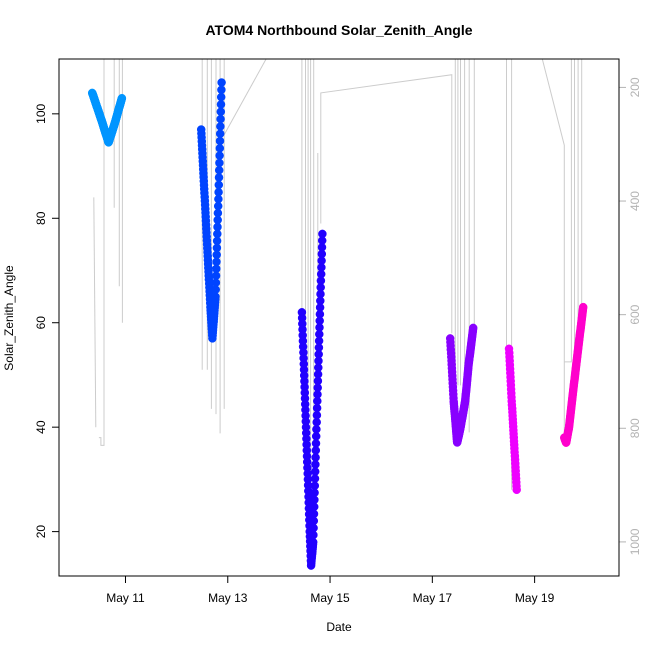 Image resolution: width=650 pixels, height=650 pixels. Describe the element at coordinates (41, 427) in the screenshot. I see `y-tick-label: 40` at that location.